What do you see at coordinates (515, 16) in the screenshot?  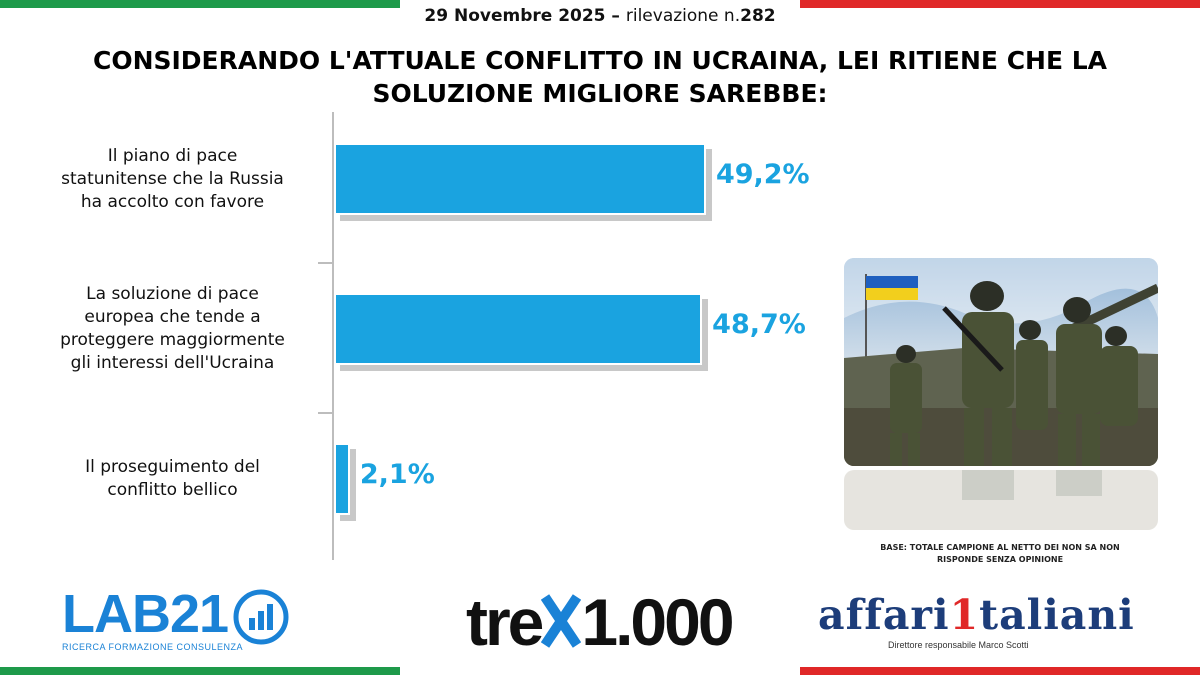 I see `survey-date: 29 Novembre 2025` at bounding box center [515, 16].